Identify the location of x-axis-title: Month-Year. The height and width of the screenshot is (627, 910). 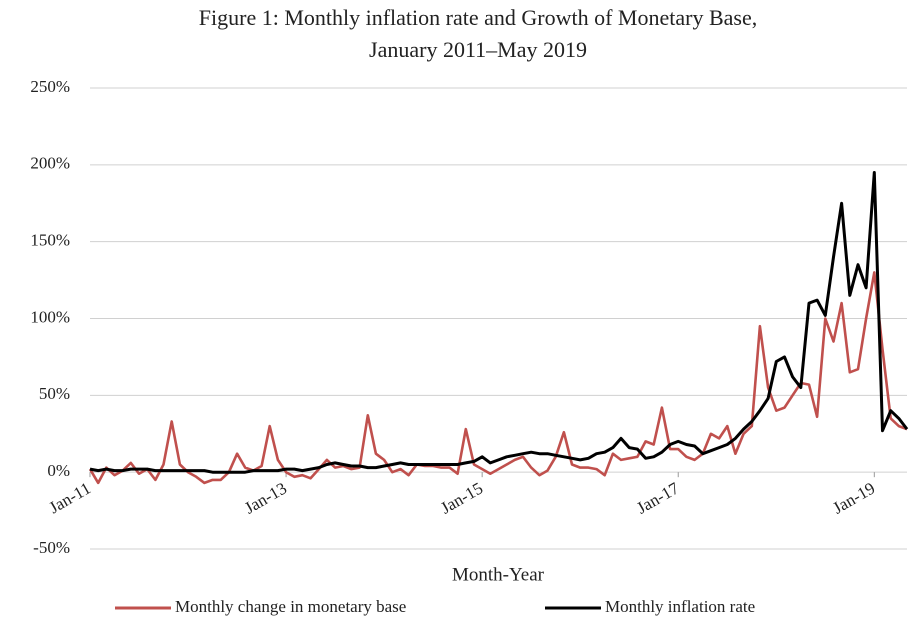
(498, 574).